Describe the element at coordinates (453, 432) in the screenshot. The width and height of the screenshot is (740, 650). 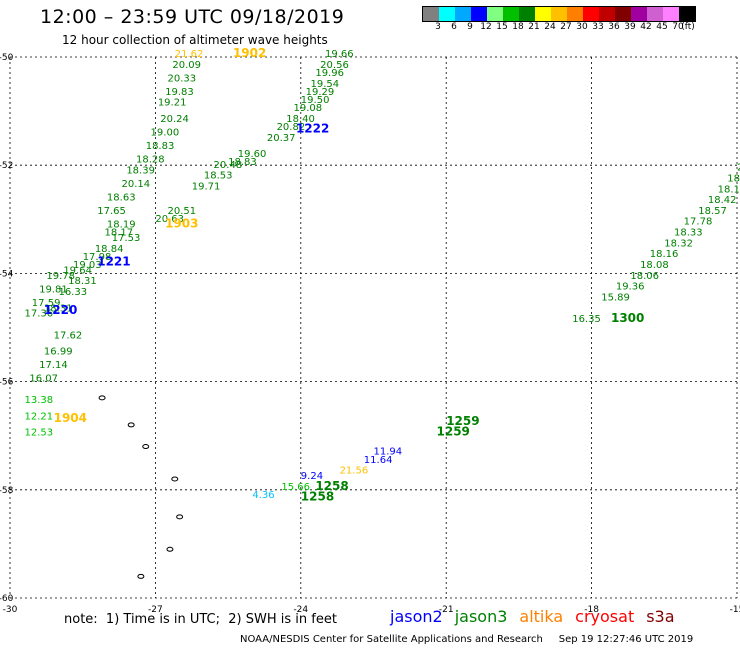
I see `time-label: 1259` at that location.